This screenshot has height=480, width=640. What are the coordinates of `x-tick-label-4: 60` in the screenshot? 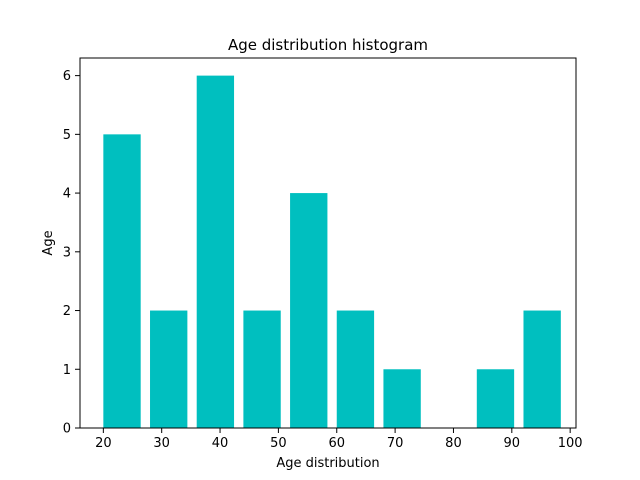 It's located at (336, 443).